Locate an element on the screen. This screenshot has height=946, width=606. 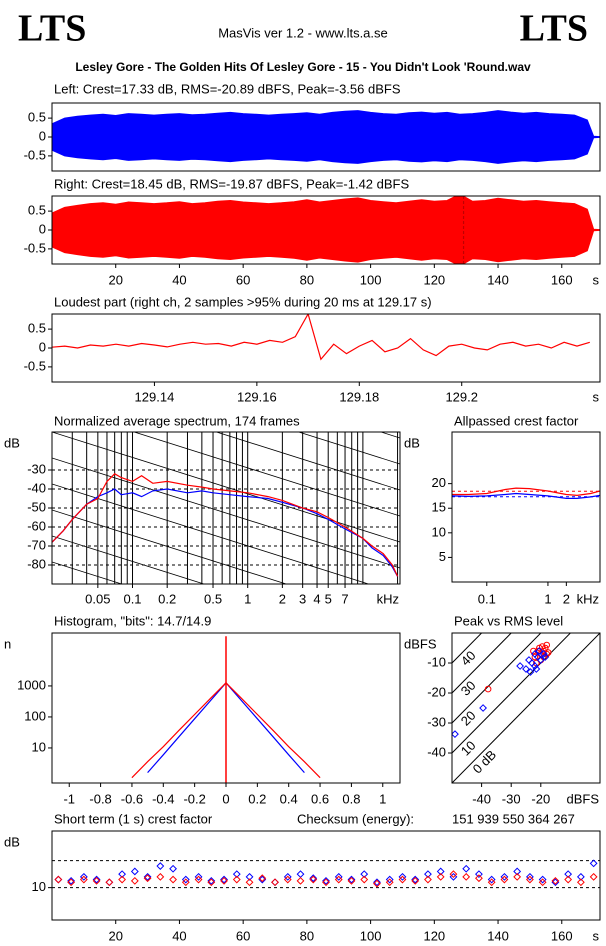
y-tick-label: -20 is located at coordinates (436, 691).